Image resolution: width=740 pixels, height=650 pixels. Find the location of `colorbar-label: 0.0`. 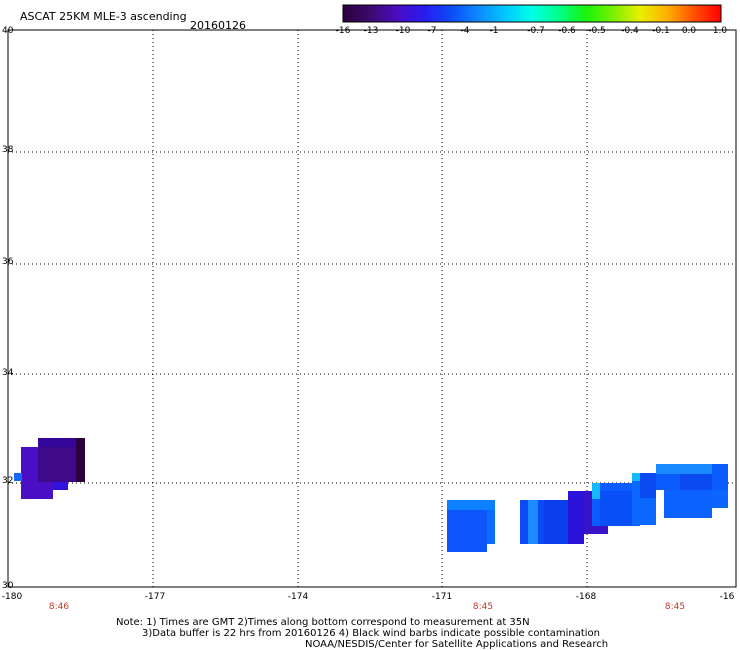

colorbar-label: 0.0 is located at coordinates (689, 31).